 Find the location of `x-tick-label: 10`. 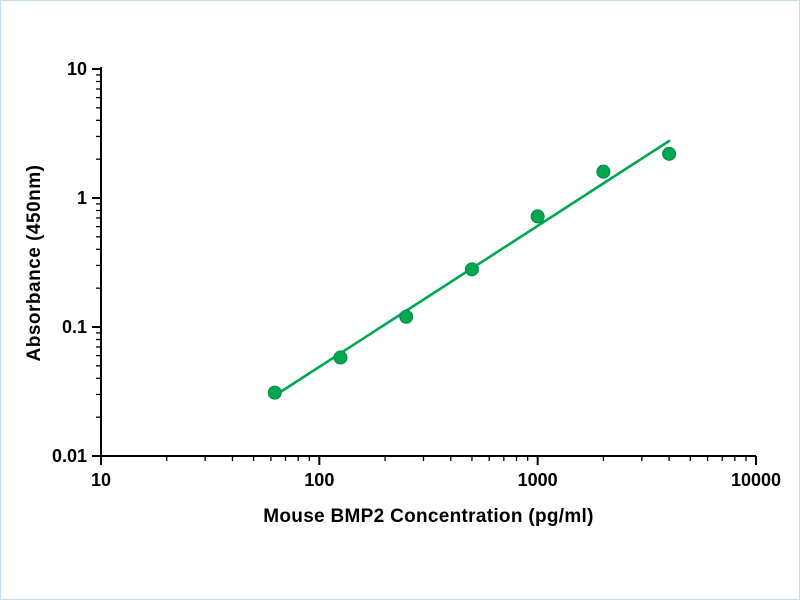

x-tick-label: 10 is located at coordinates (101, 480).